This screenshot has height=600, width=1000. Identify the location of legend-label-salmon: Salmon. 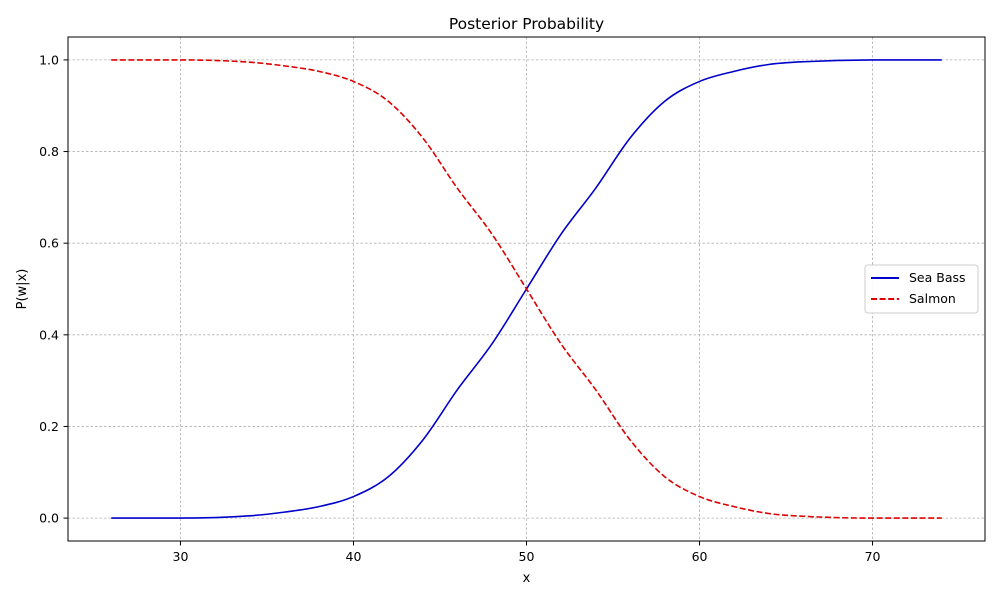
(932, 298).